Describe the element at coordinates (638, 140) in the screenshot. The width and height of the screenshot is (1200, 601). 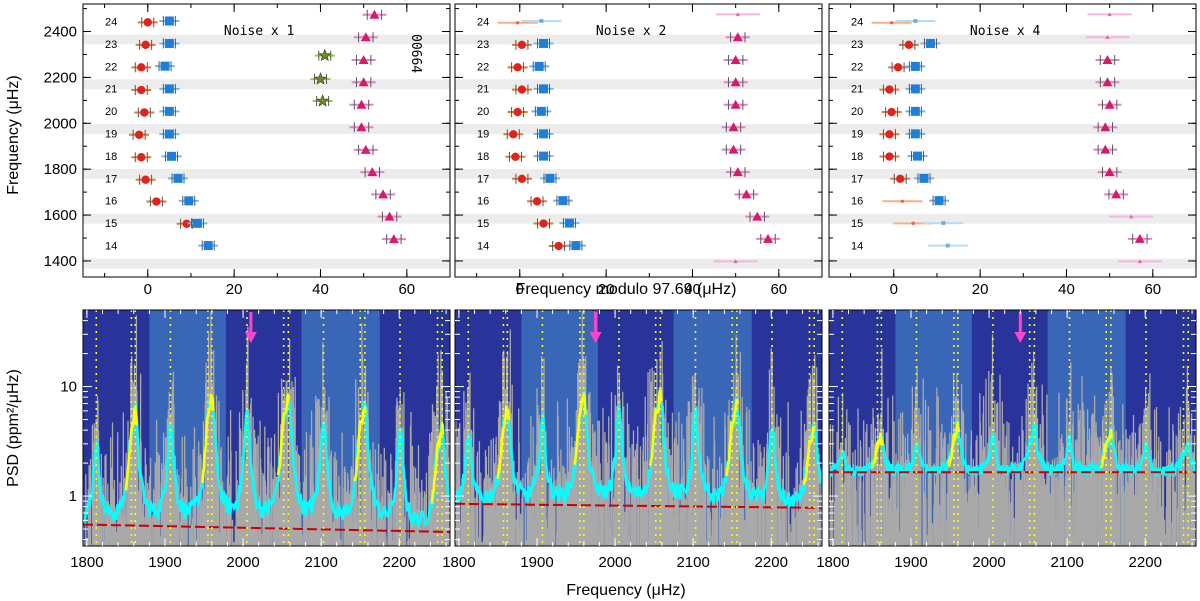
I see `echelle-frame` at that location.